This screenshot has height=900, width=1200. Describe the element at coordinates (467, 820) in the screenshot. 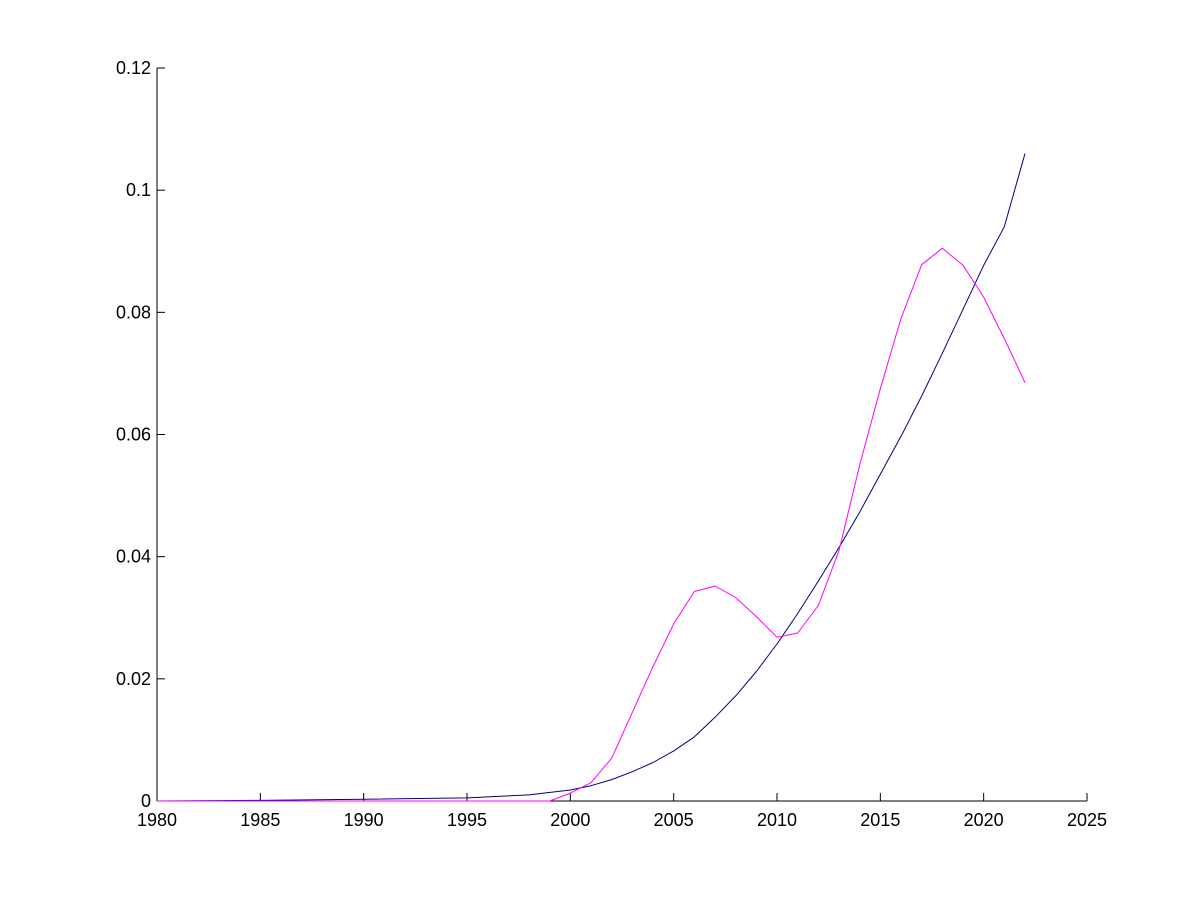

I see `x-tick-label: 1995` at that location.